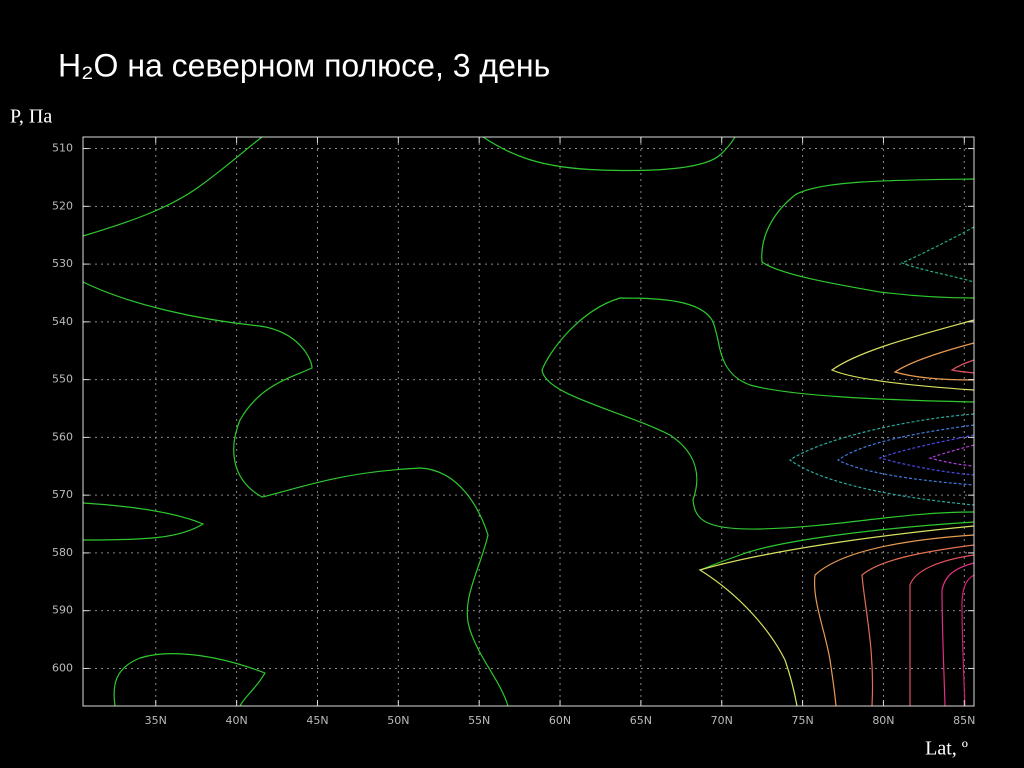 Image resolution: width=1024 pixels, height=768 pixels. Describe the element at coordinates (964, 720) in the screenshot. I see `x-tick-label: 85N` at that location.